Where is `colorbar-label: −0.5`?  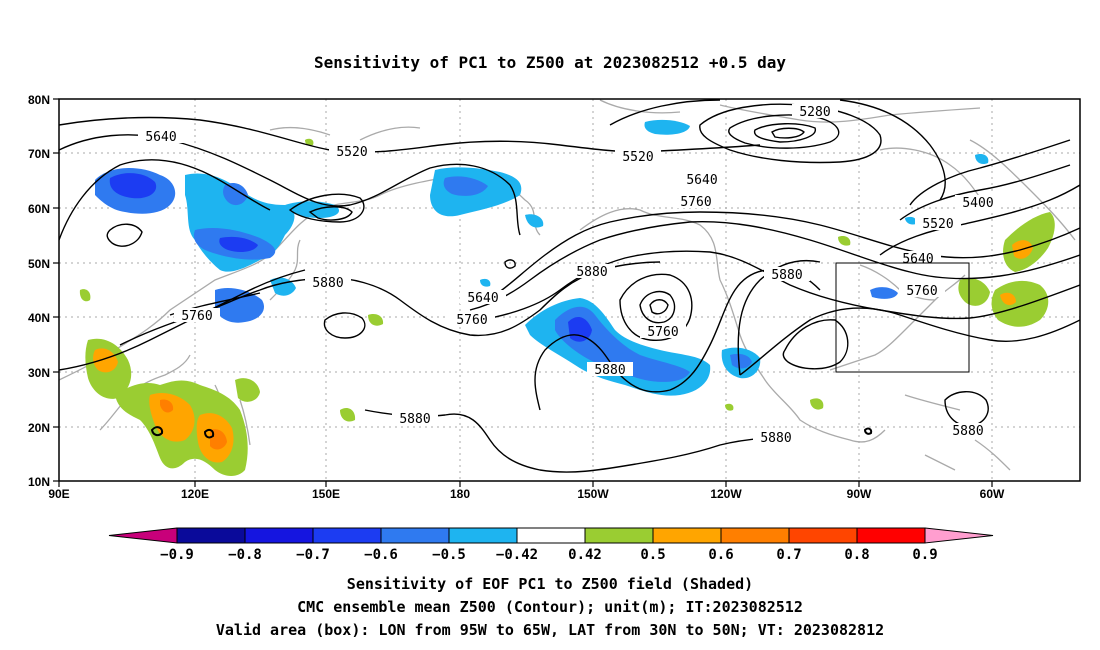
colorbar-label: −0.5 is located at coordinates (449, 555).